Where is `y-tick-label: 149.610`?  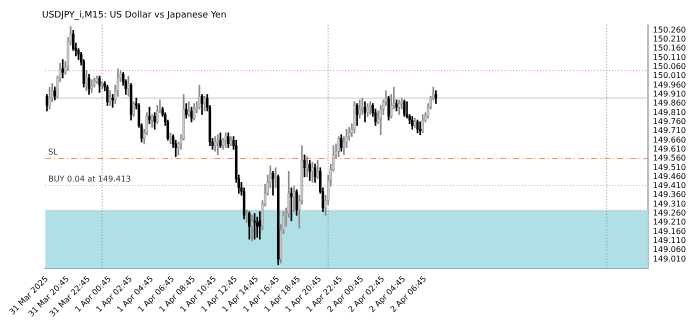 y-tick-label: 149.610 is located at coordinates (669, 149).